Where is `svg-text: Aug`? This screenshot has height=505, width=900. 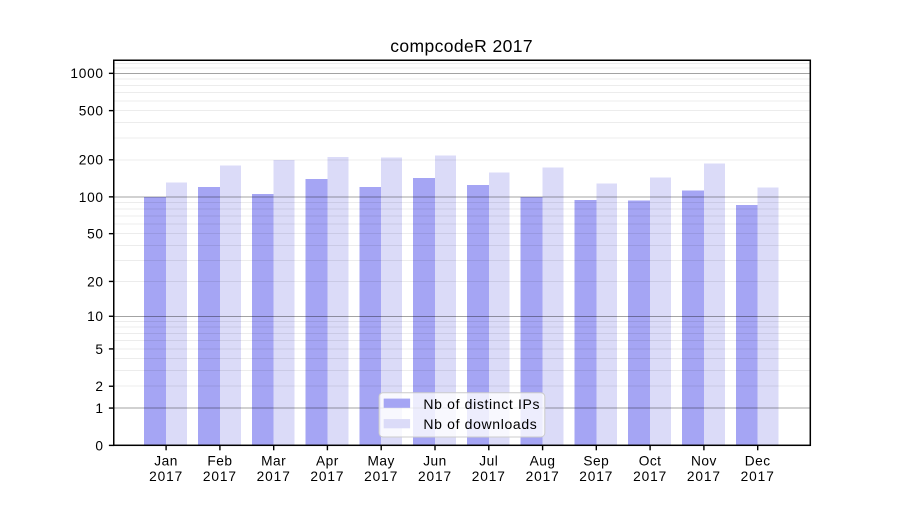
svg-text: Aug is located at coordinates (543, 461).